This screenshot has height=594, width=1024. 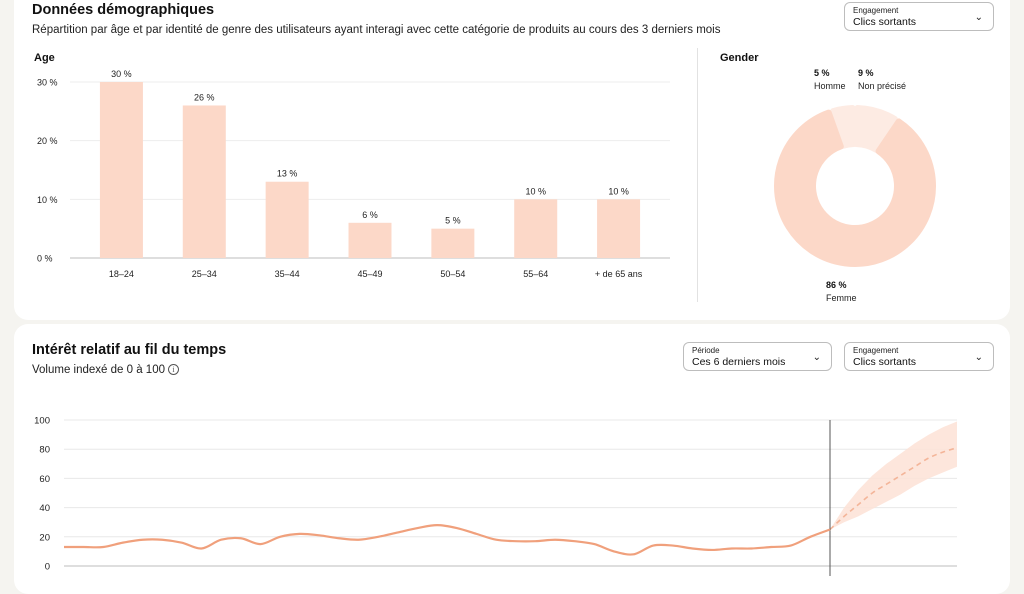 What do you see at coordinates (836, 285) in the screenshot?
I see `slice-value-label: 86 %` at bounding box center [836, 285].